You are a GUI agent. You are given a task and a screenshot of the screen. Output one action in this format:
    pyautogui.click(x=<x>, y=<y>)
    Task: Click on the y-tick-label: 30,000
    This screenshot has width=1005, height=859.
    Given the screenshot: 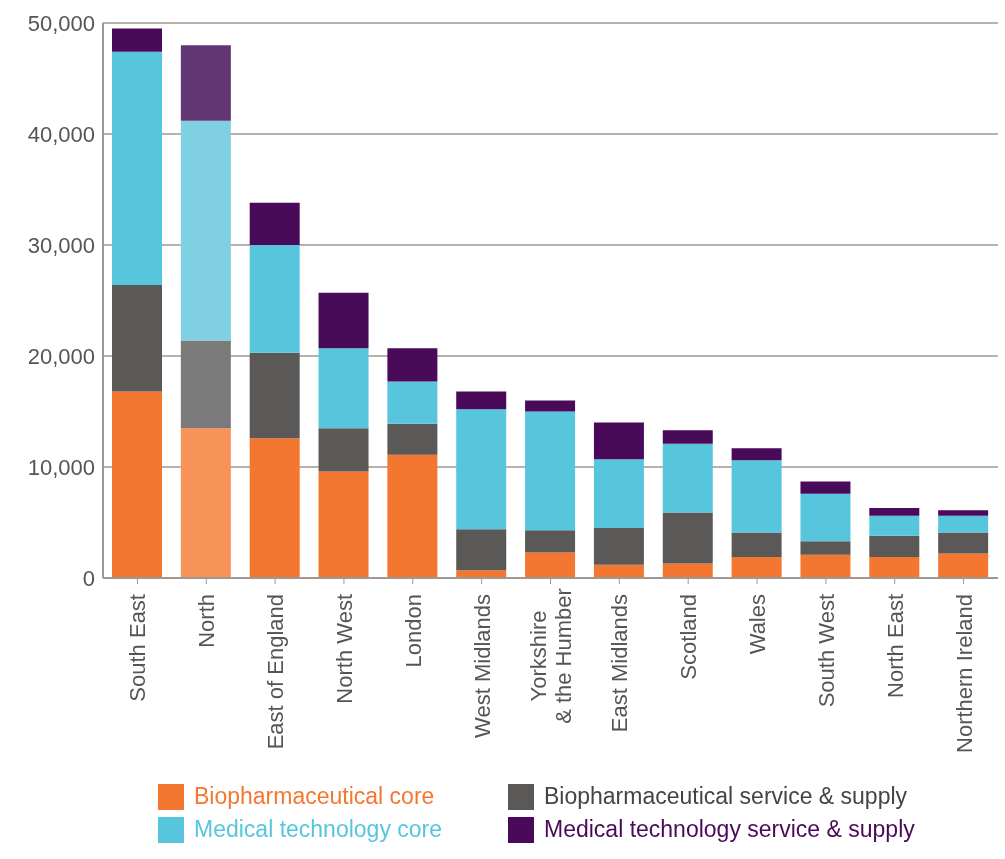 What is the action you would take?
    pyautogui.click(x=61, y=245)
    